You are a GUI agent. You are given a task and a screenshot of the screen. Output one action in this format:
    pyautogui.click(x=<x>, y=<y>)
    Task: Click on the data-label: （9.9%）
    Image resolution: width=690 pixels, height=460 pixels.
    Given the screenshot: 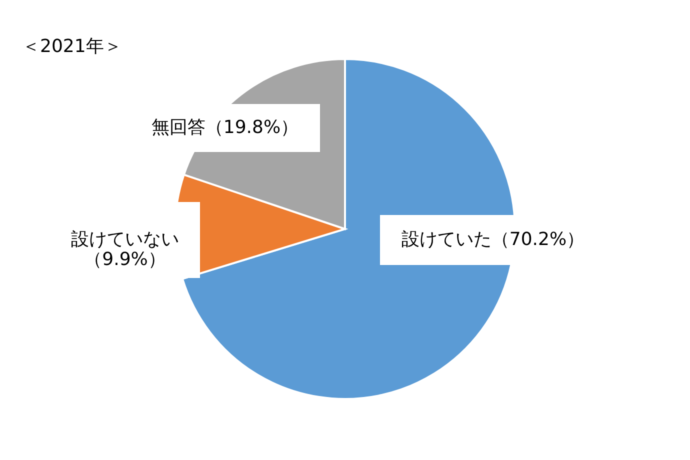 What is the action you would take?
    pyautogui.click(x=125, y=259)
    